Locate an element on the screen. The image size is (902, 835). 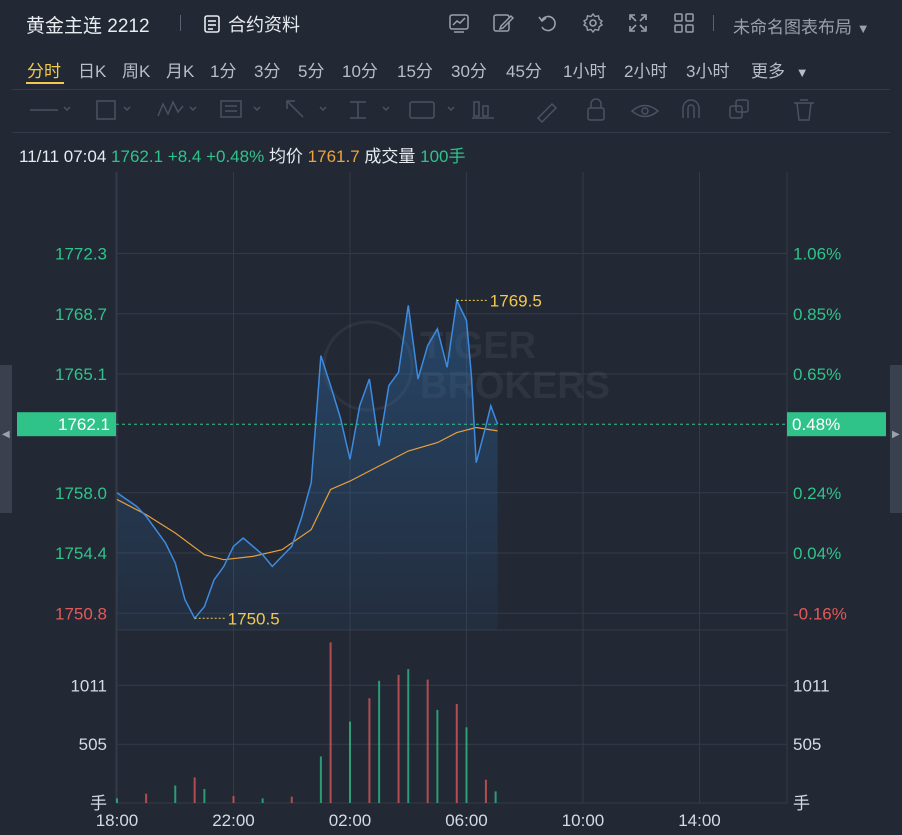
quote-change: +8.4 is located at coordinates (184, 156).